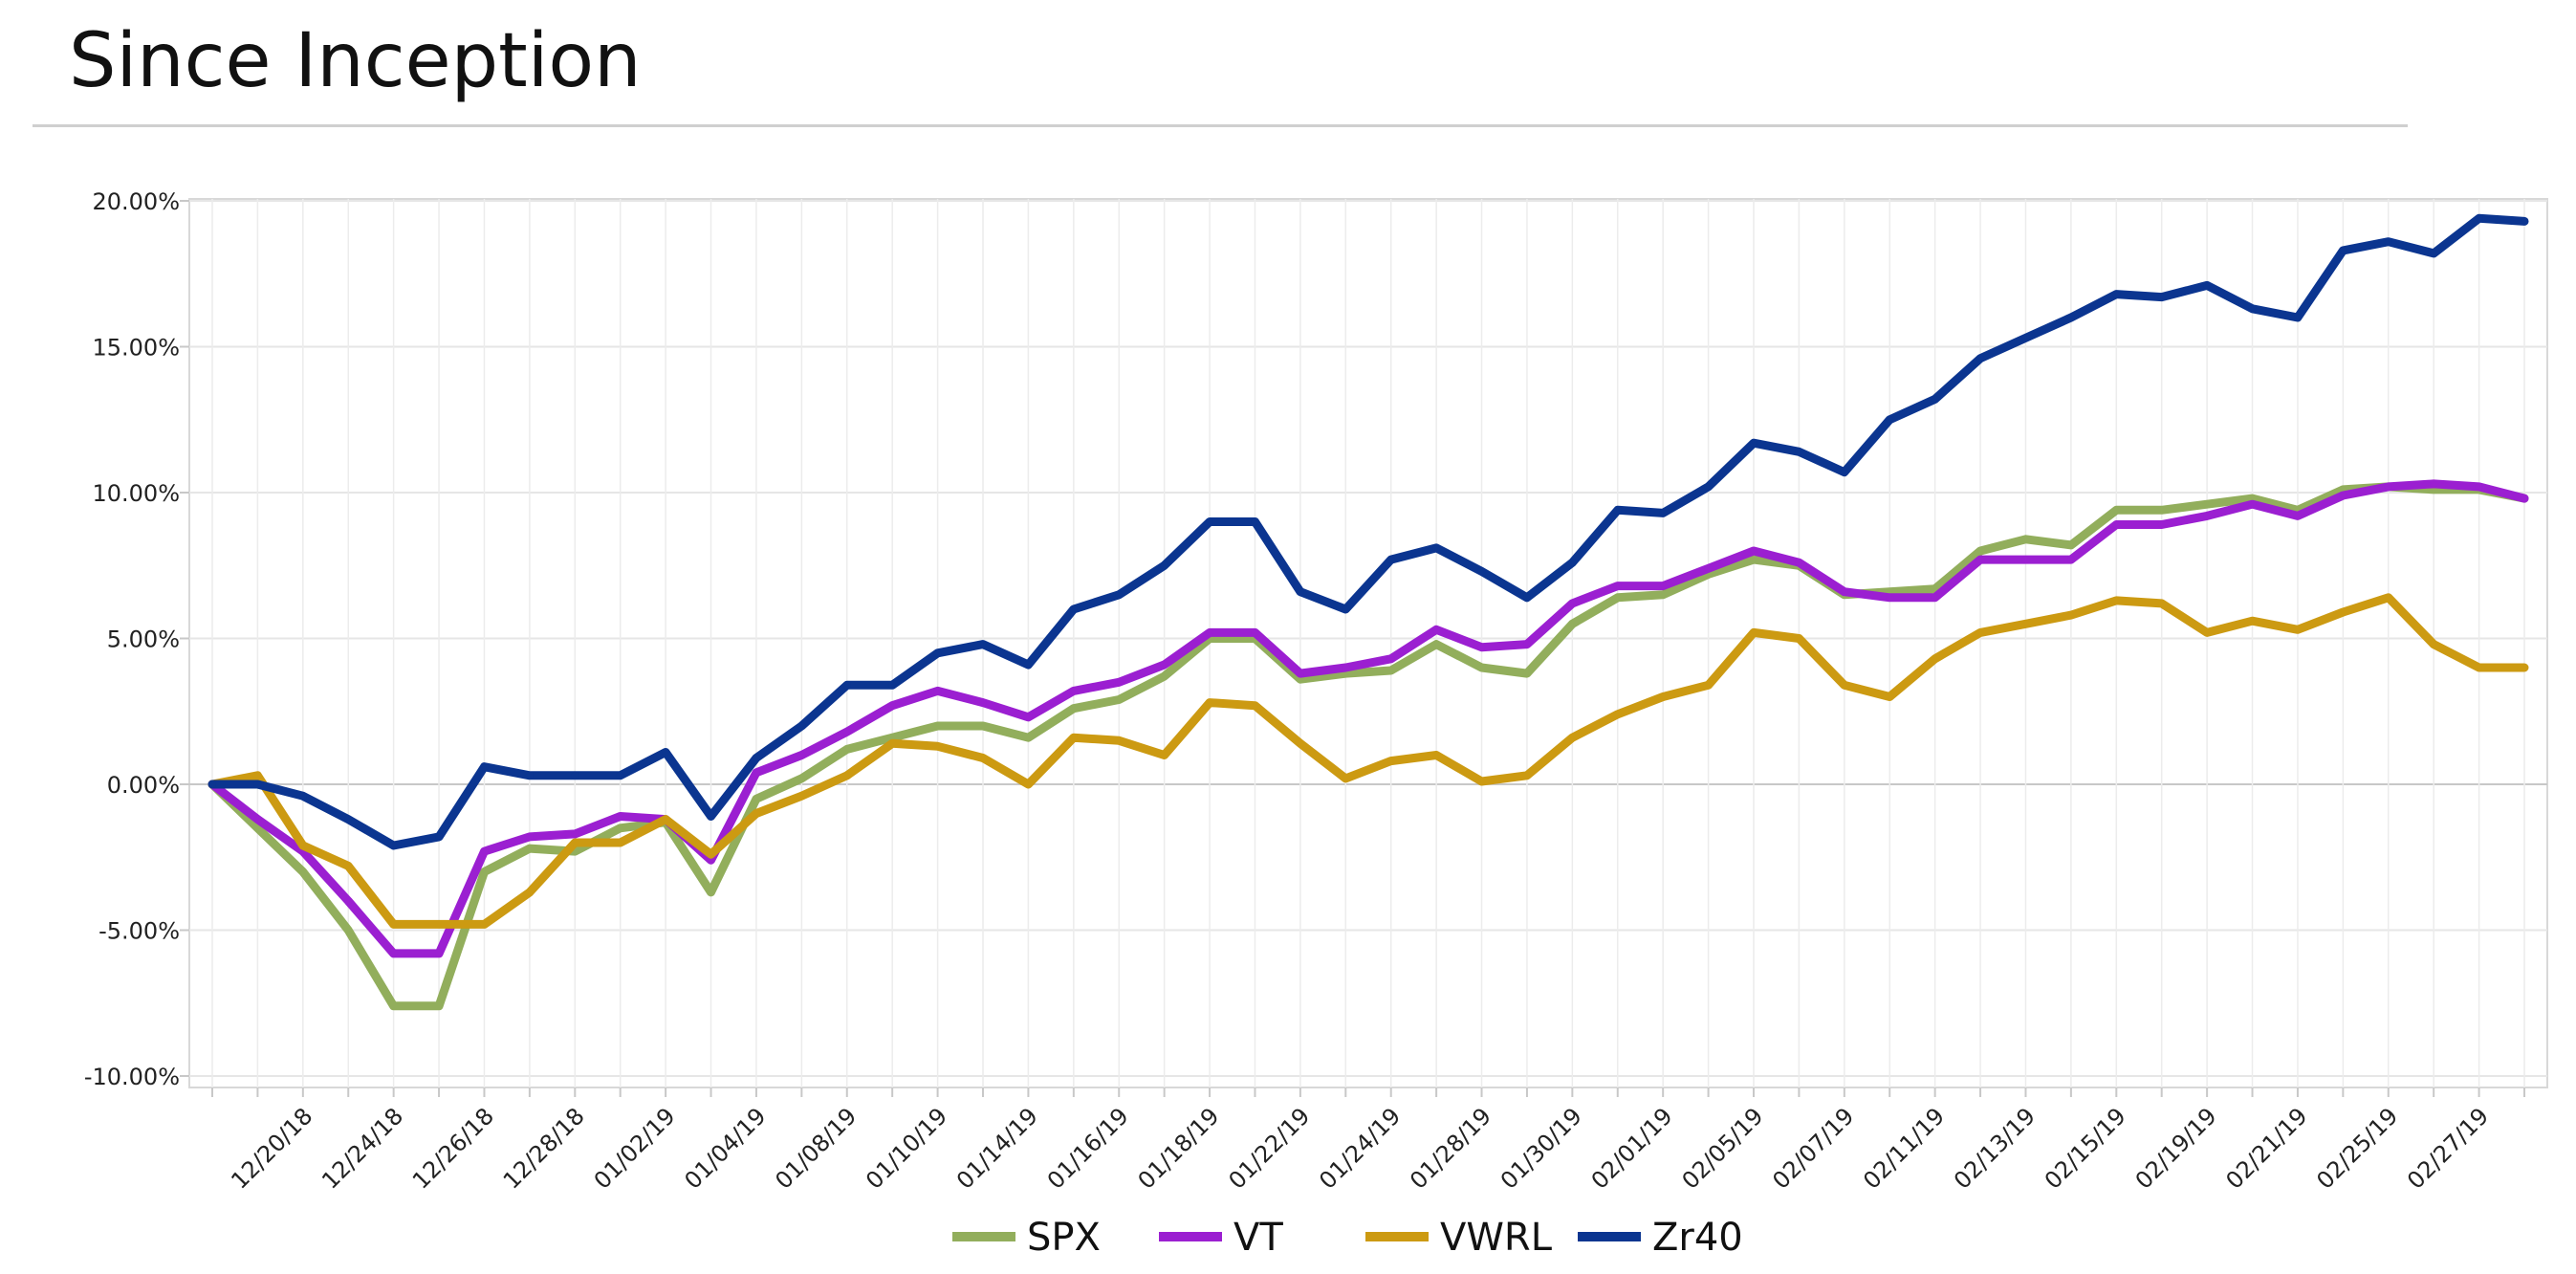 The image size is (2576, 1274). Describe the element at coordinates (1904, 1149) in the screenshot. I see `x-tick-label: 02/11/19` at that location.